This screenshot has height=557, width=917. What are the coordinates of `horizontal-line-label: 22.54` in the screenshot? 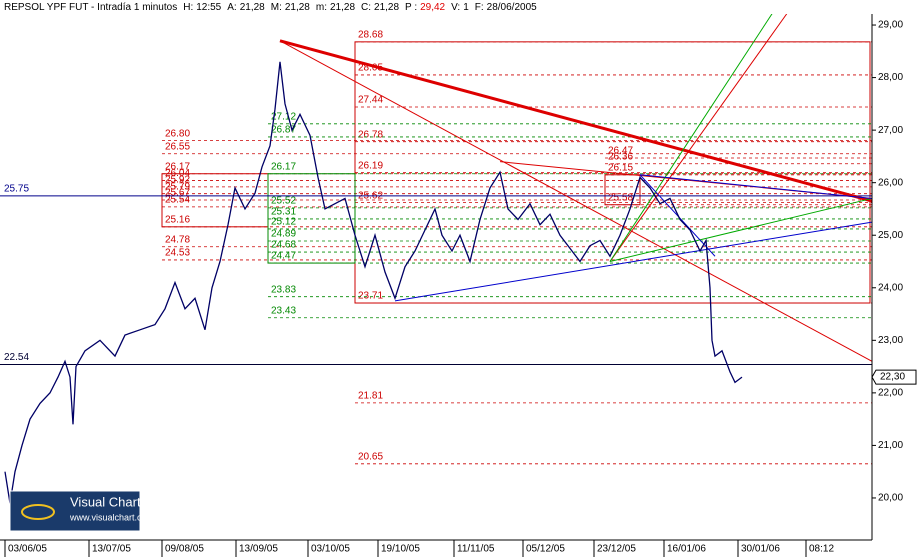 It's located at (16, 357).